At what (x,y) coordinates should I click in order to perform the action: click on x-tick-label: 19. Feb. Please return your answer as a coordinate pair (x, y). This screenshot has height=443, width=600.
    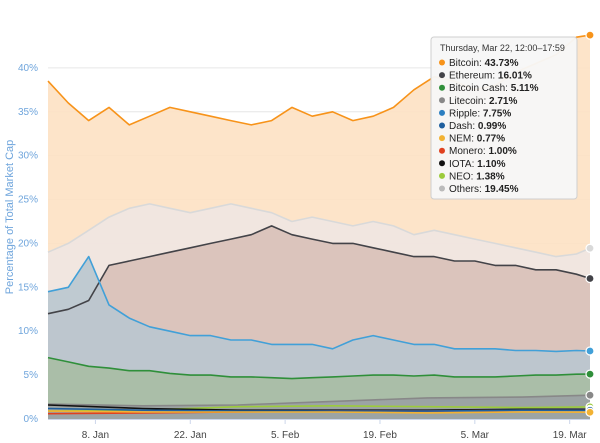
    Looking at the image, I should click on (380, 435).